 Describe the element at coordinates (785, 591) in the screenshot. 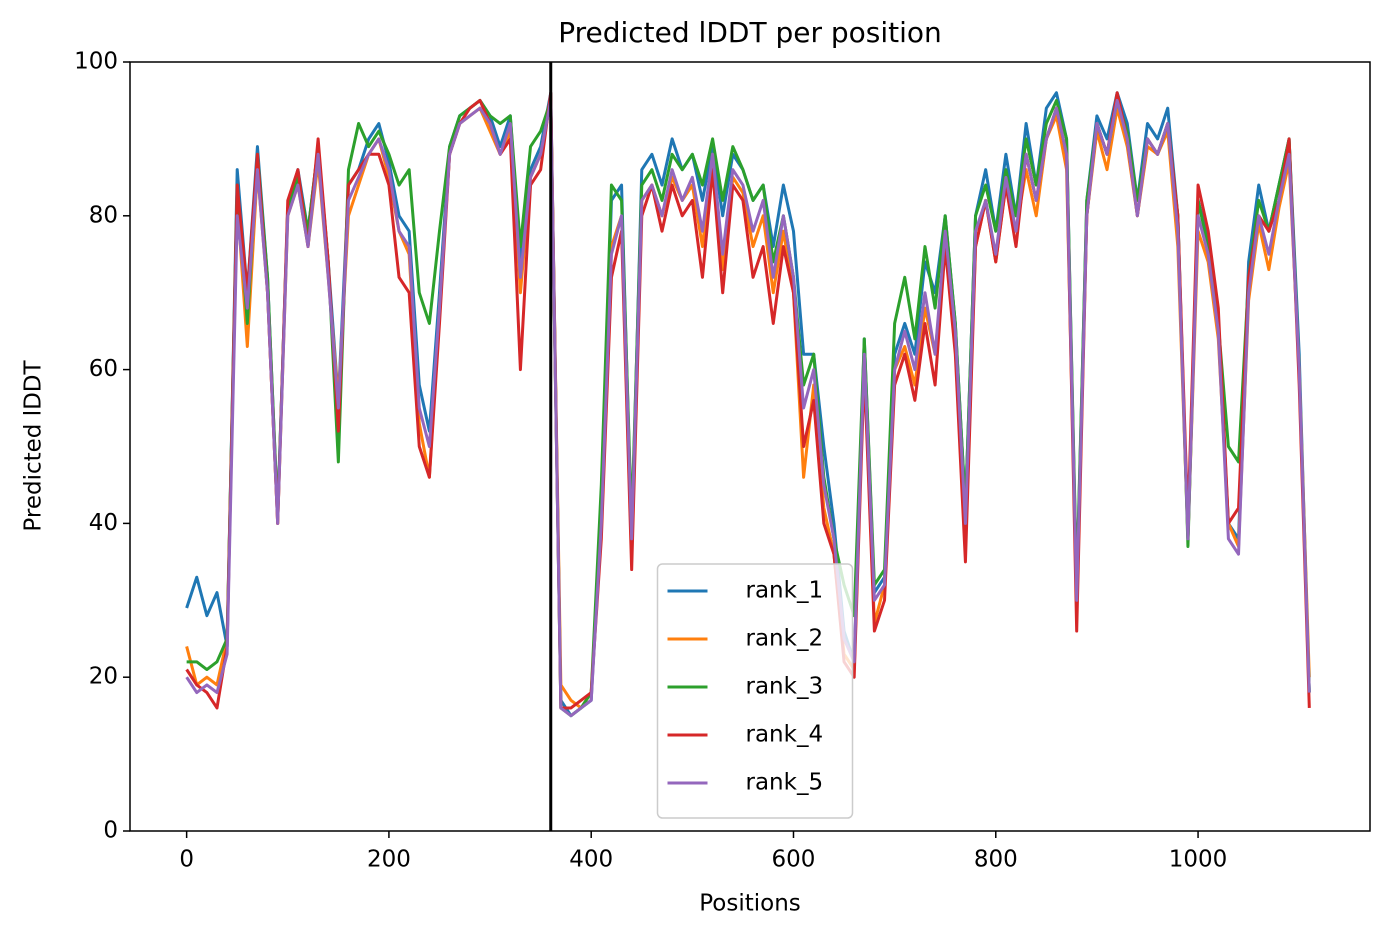

I see `legend-label: rank_1` at that location.